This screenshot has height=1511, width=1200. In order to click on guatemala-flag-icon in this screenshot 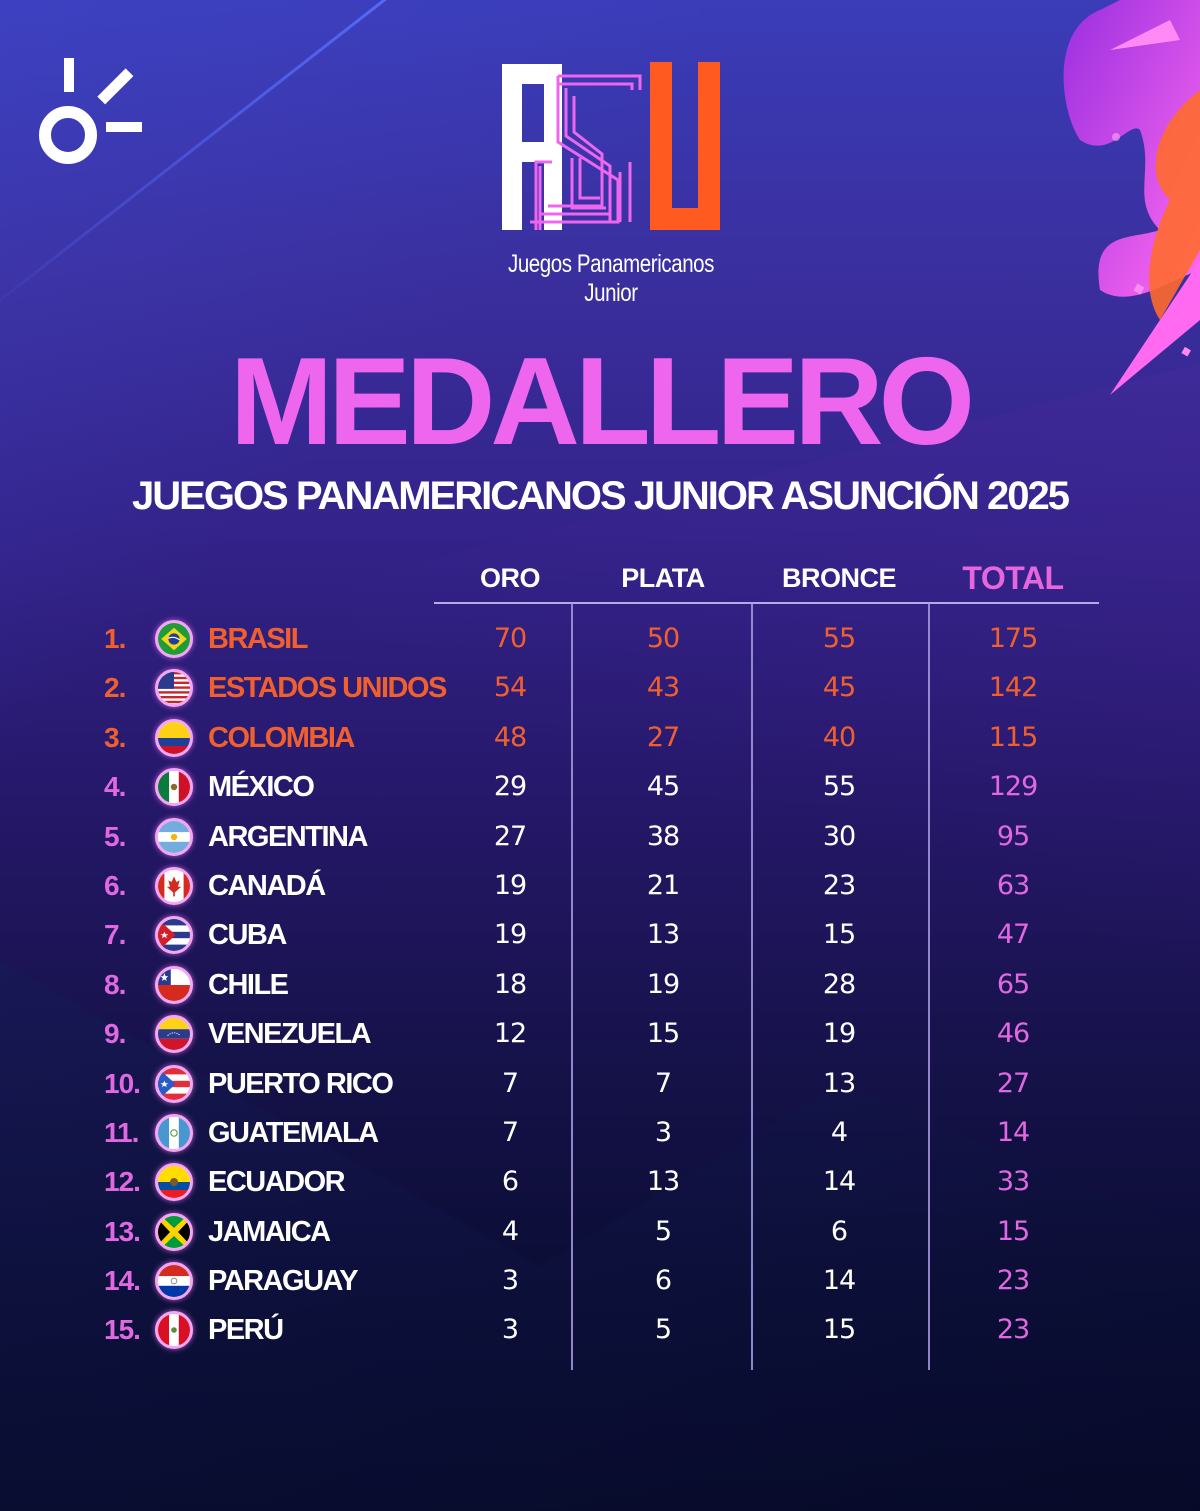, I will do `click(174, 1132)`.